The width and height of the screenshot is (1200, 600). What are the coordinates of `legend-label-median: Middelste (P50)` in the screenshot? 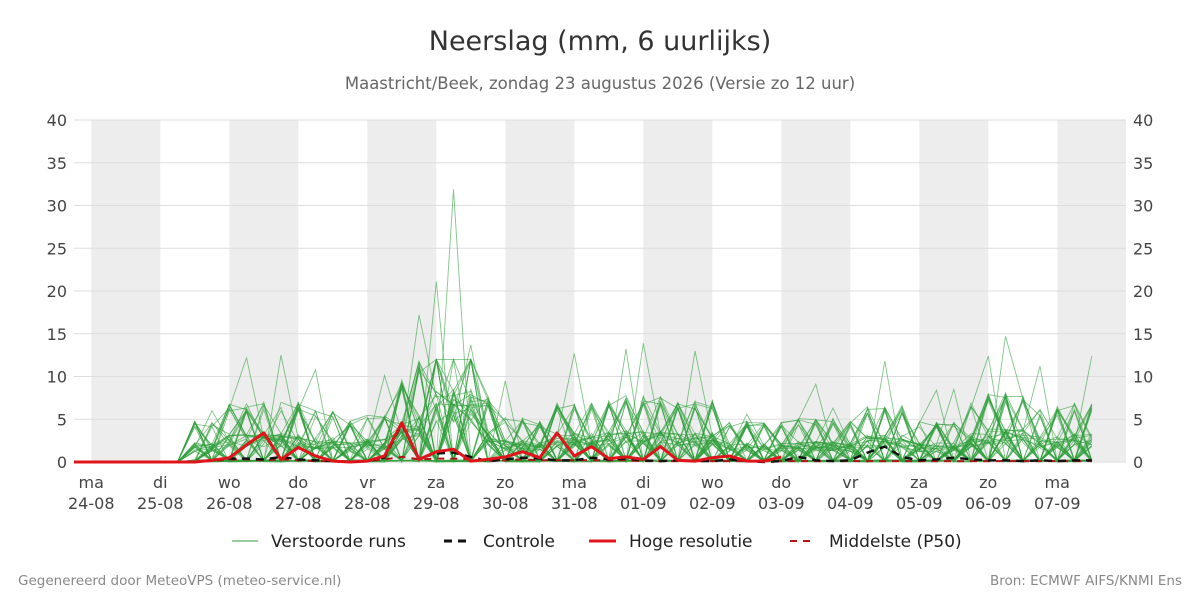 It's located at (895, 542).